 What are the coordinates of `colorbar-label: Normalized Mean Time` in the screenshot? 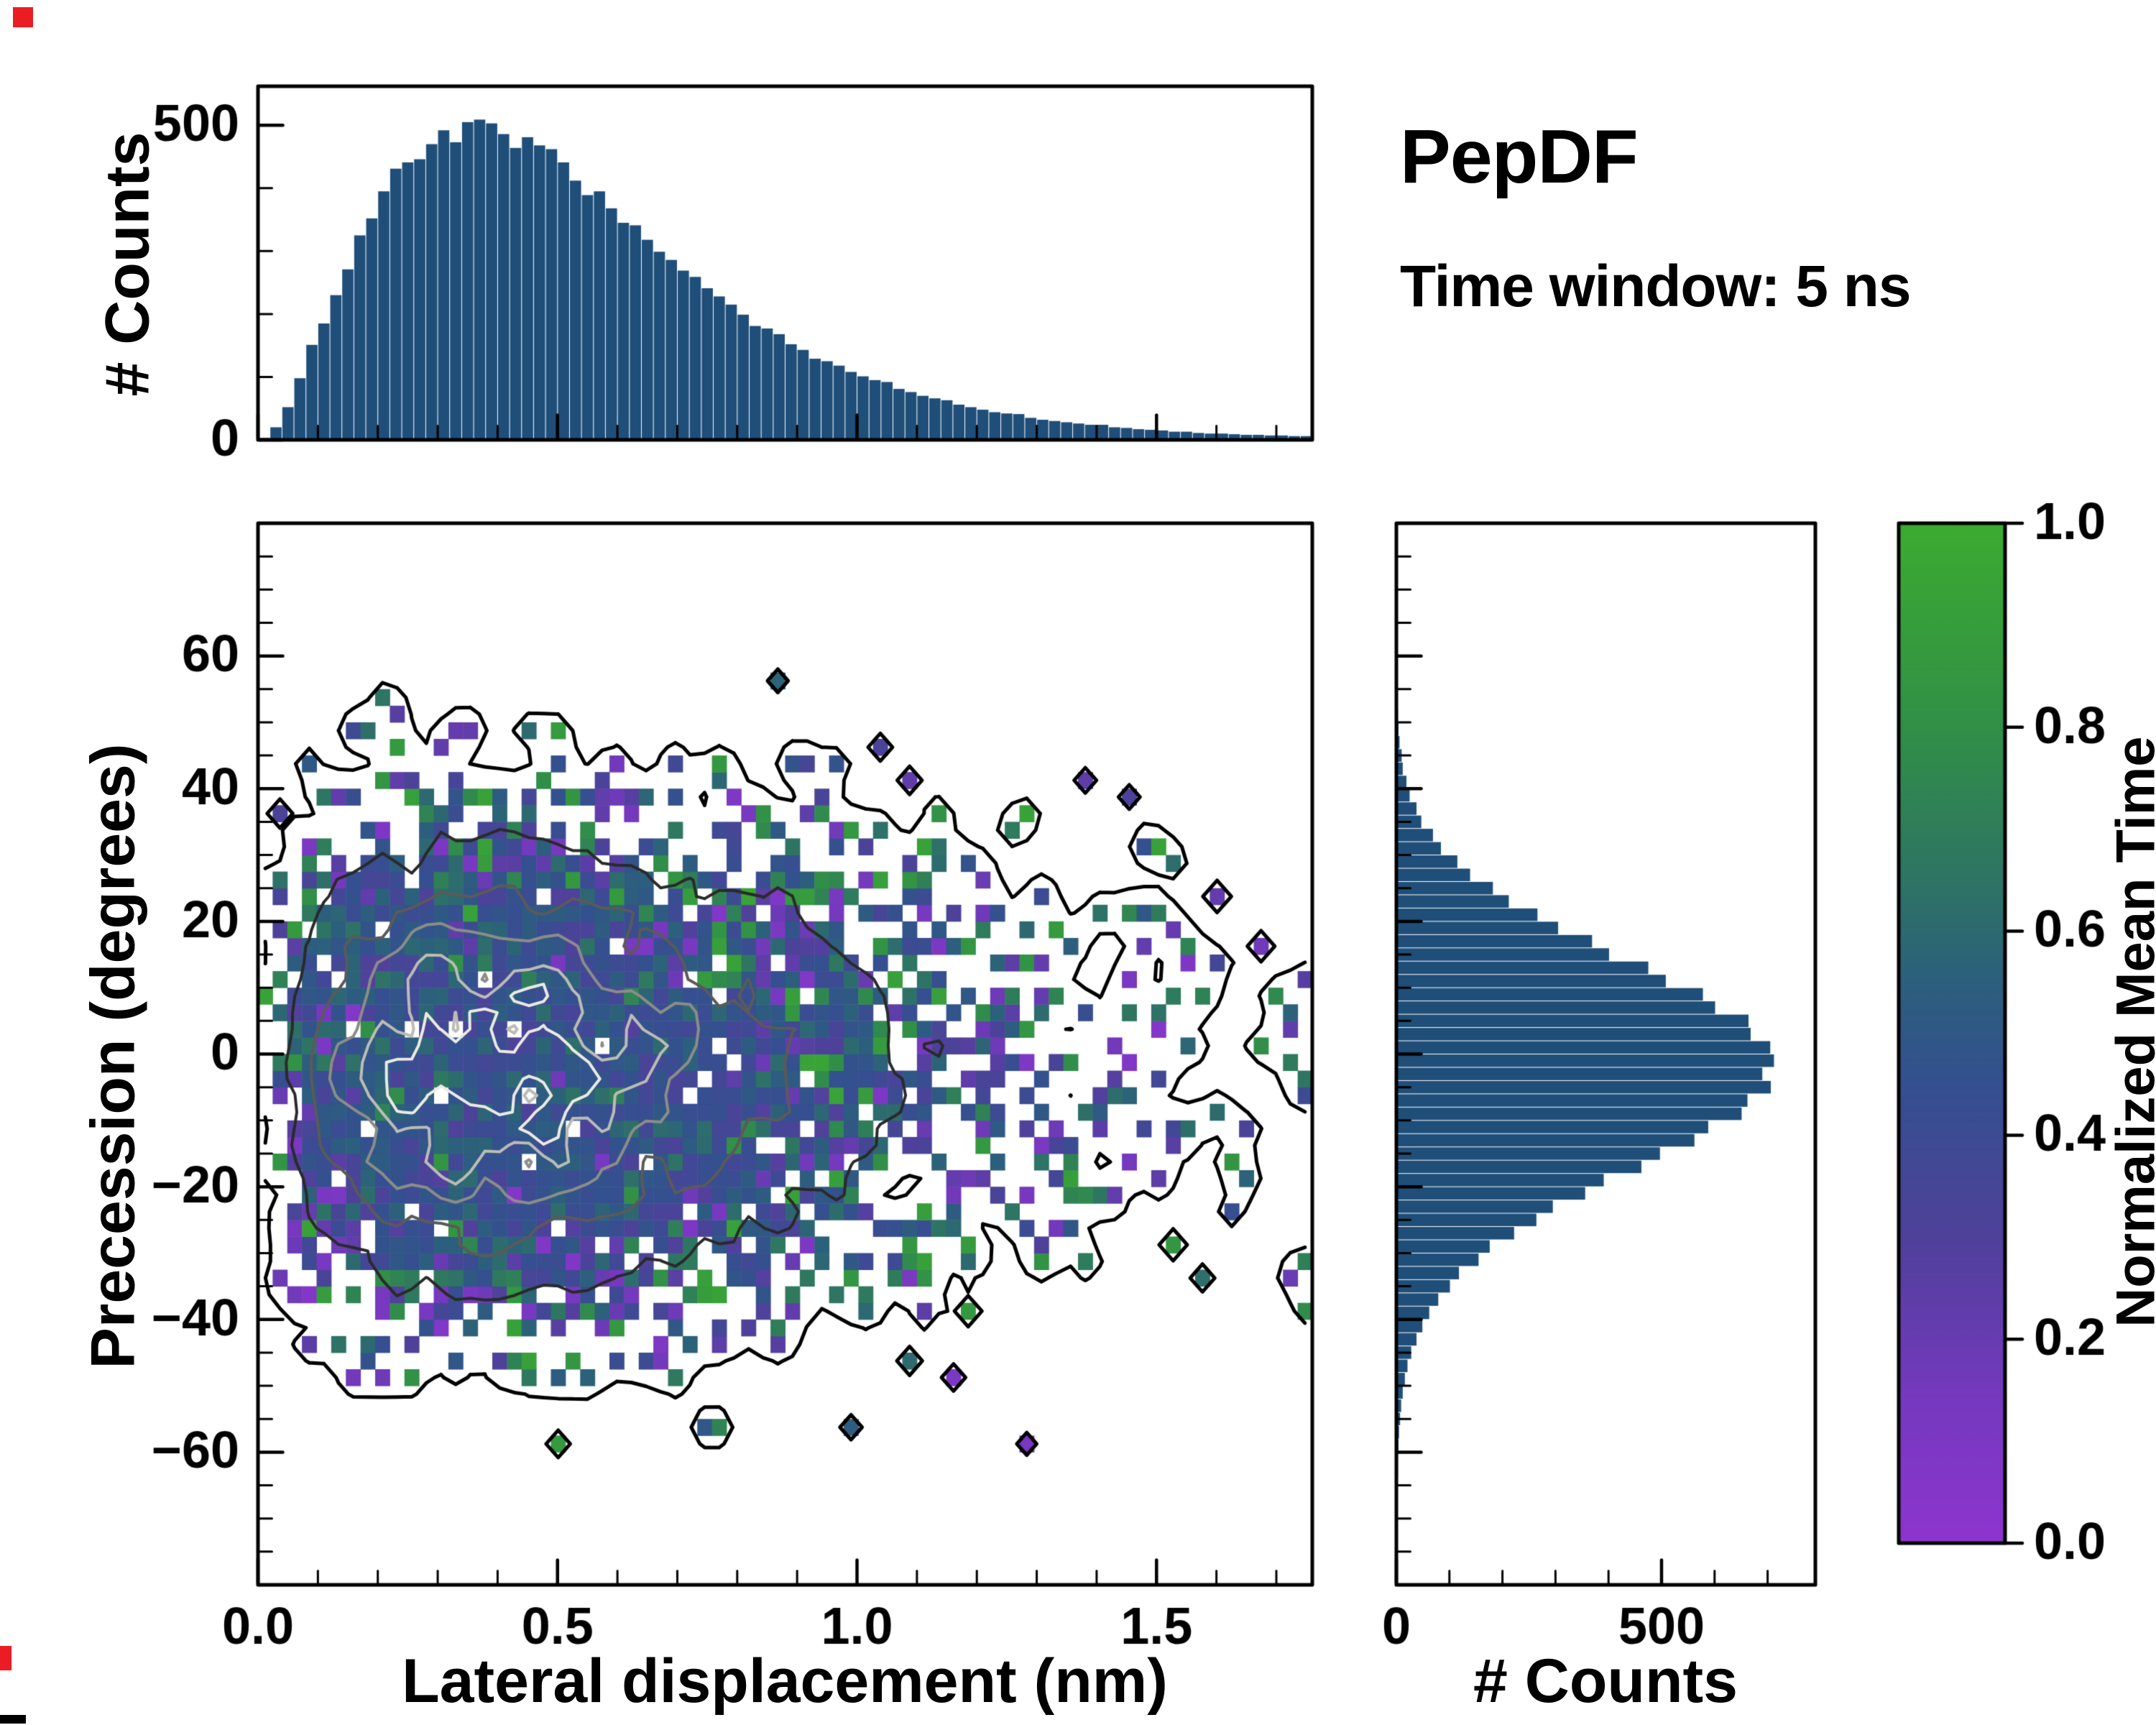 It's located at (2130, 1032).